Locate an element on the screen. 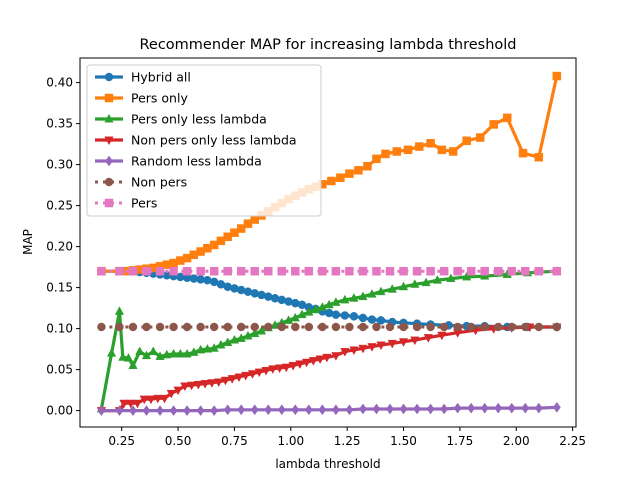  series-random-less-lambda is located at coordinates (329, 409).